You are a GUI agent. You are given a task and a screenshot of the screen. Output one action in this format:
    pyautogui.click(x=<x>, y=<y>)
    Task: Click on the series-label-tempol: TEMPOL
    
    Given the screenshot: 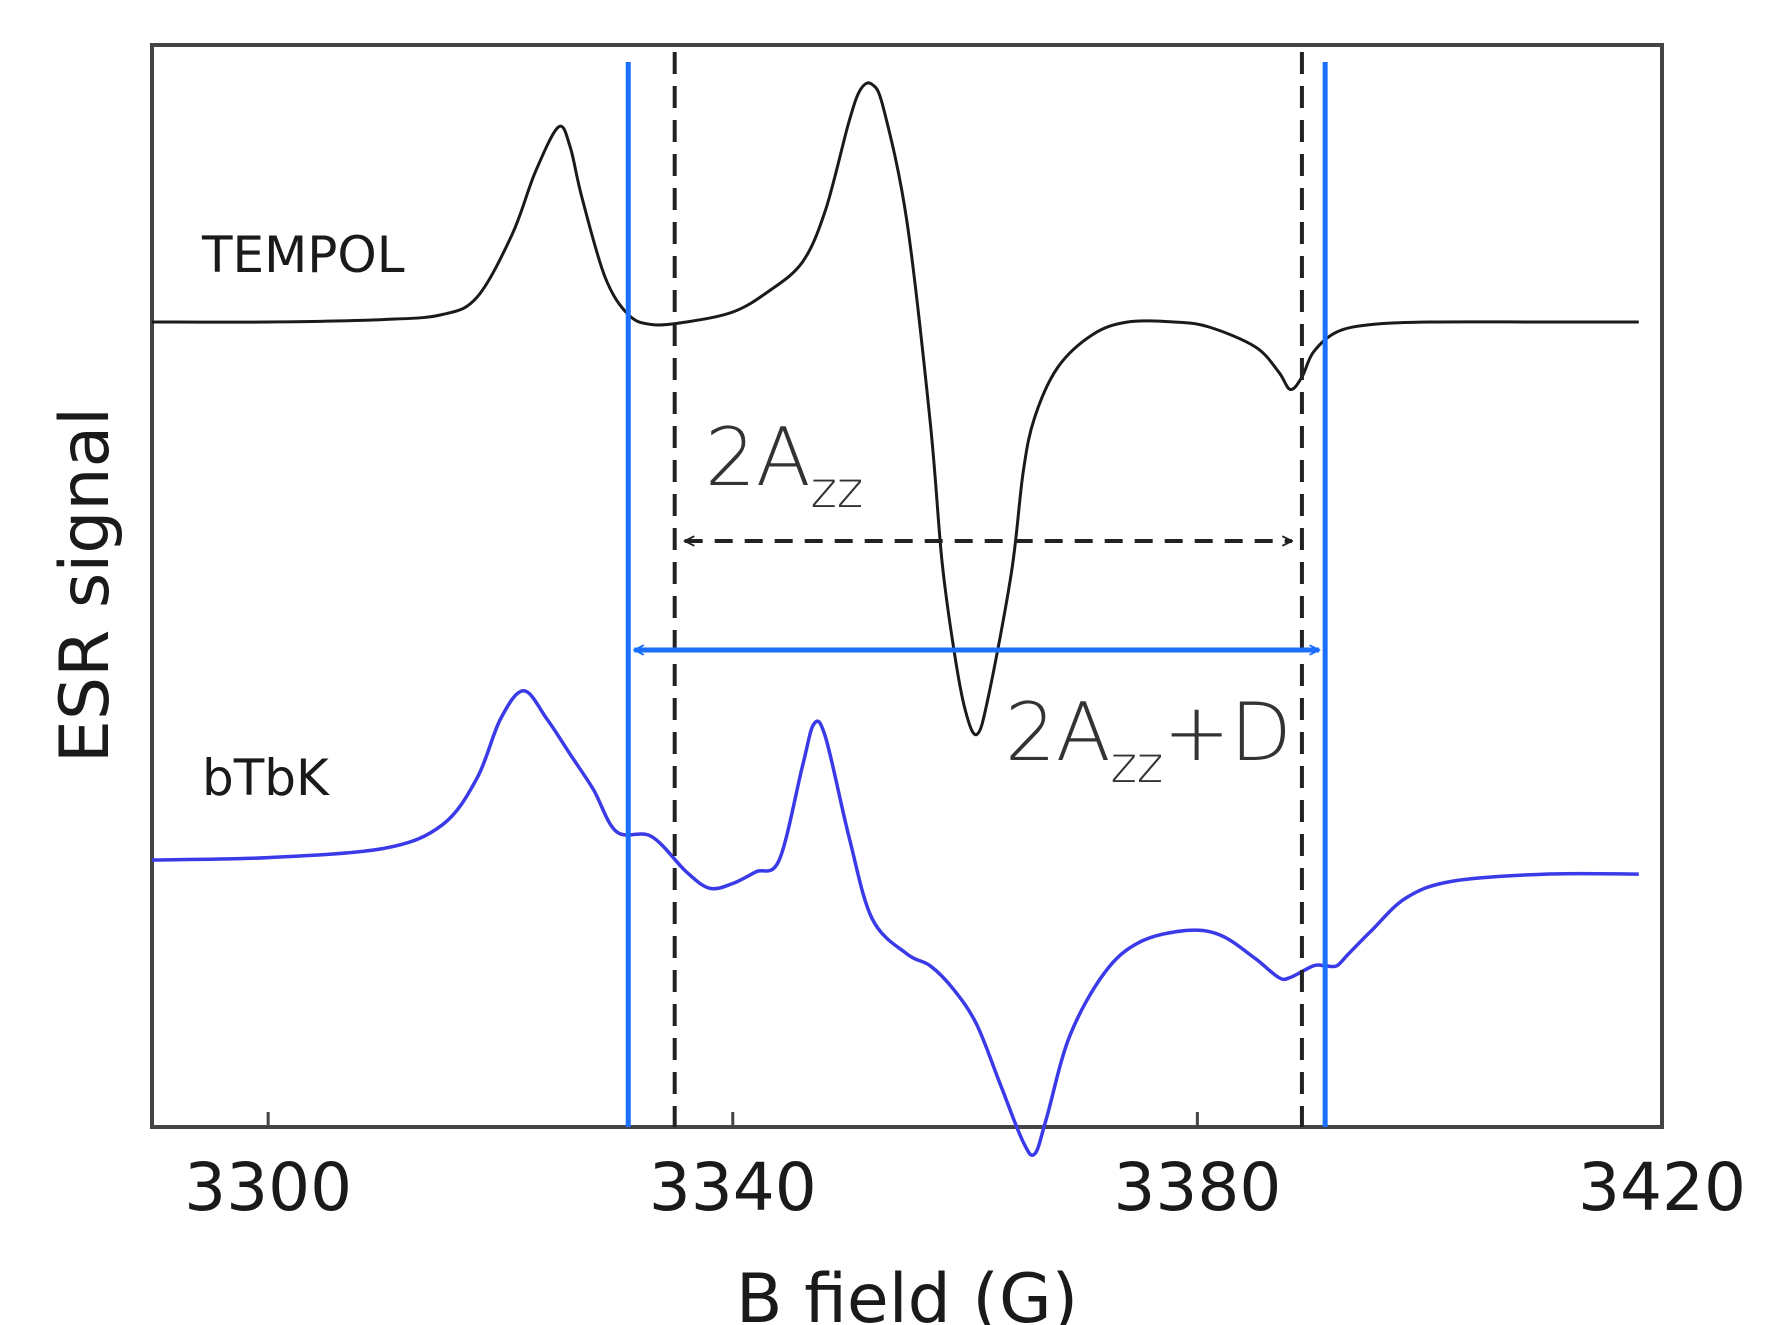 What is the action you would take?
    pyautogui.click(x=303, y=255)
    